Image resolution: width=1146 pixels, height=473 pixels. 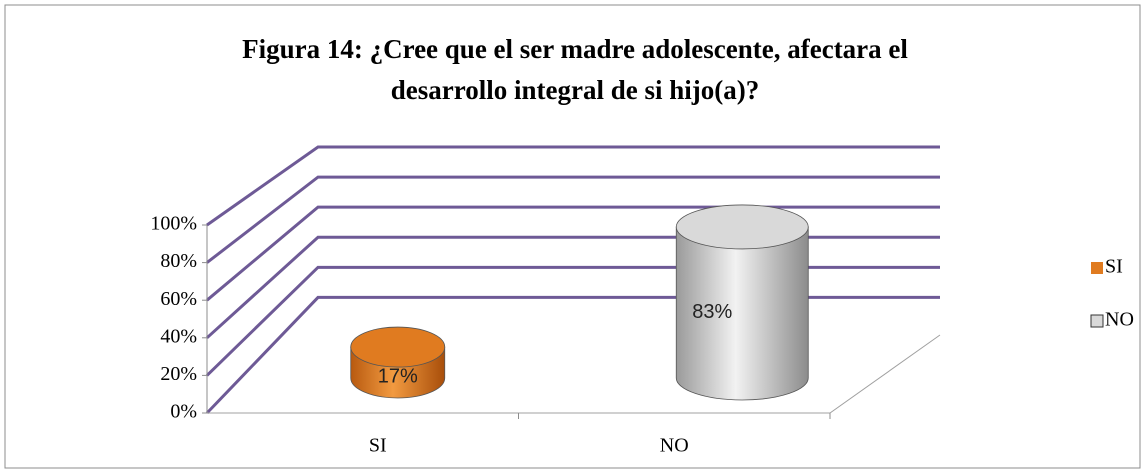 I want to click on legend-label: SI, so click(x=1114, y=267).